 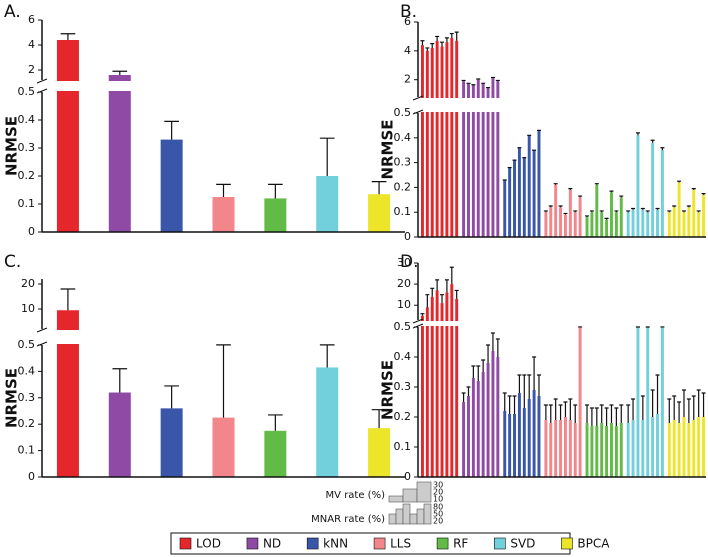 I want to click on panel-label: B., so click(x=408, y=12).